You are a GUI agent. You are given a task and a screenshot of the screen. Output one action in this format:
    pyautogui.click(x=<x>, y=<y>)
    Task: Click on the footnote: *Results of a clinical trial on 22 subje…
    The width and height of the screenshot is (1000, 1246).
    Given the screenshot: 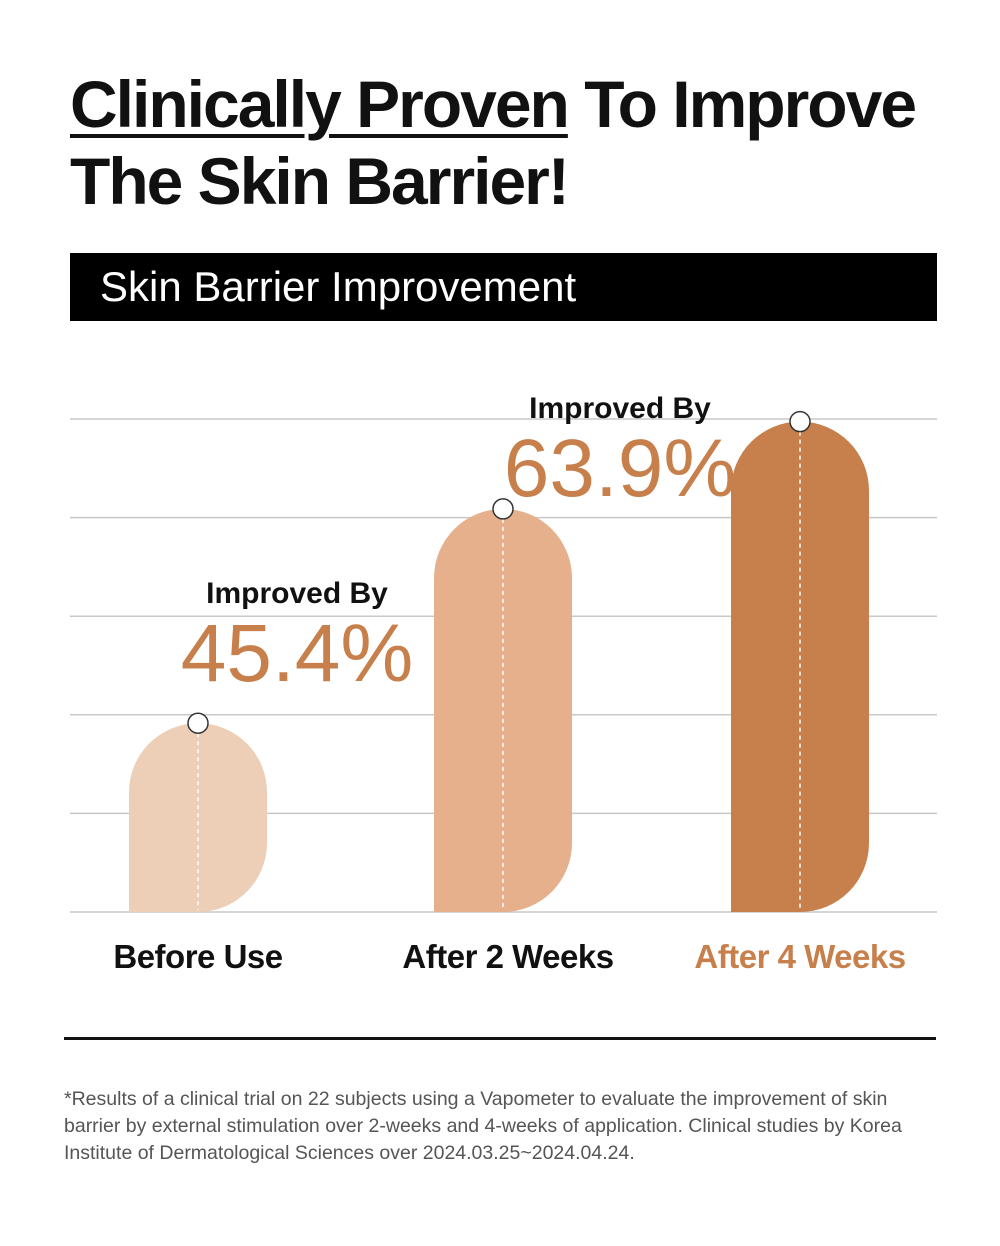 What is the action you would take?
    pyautogui.click(x=483, y=1125)
    